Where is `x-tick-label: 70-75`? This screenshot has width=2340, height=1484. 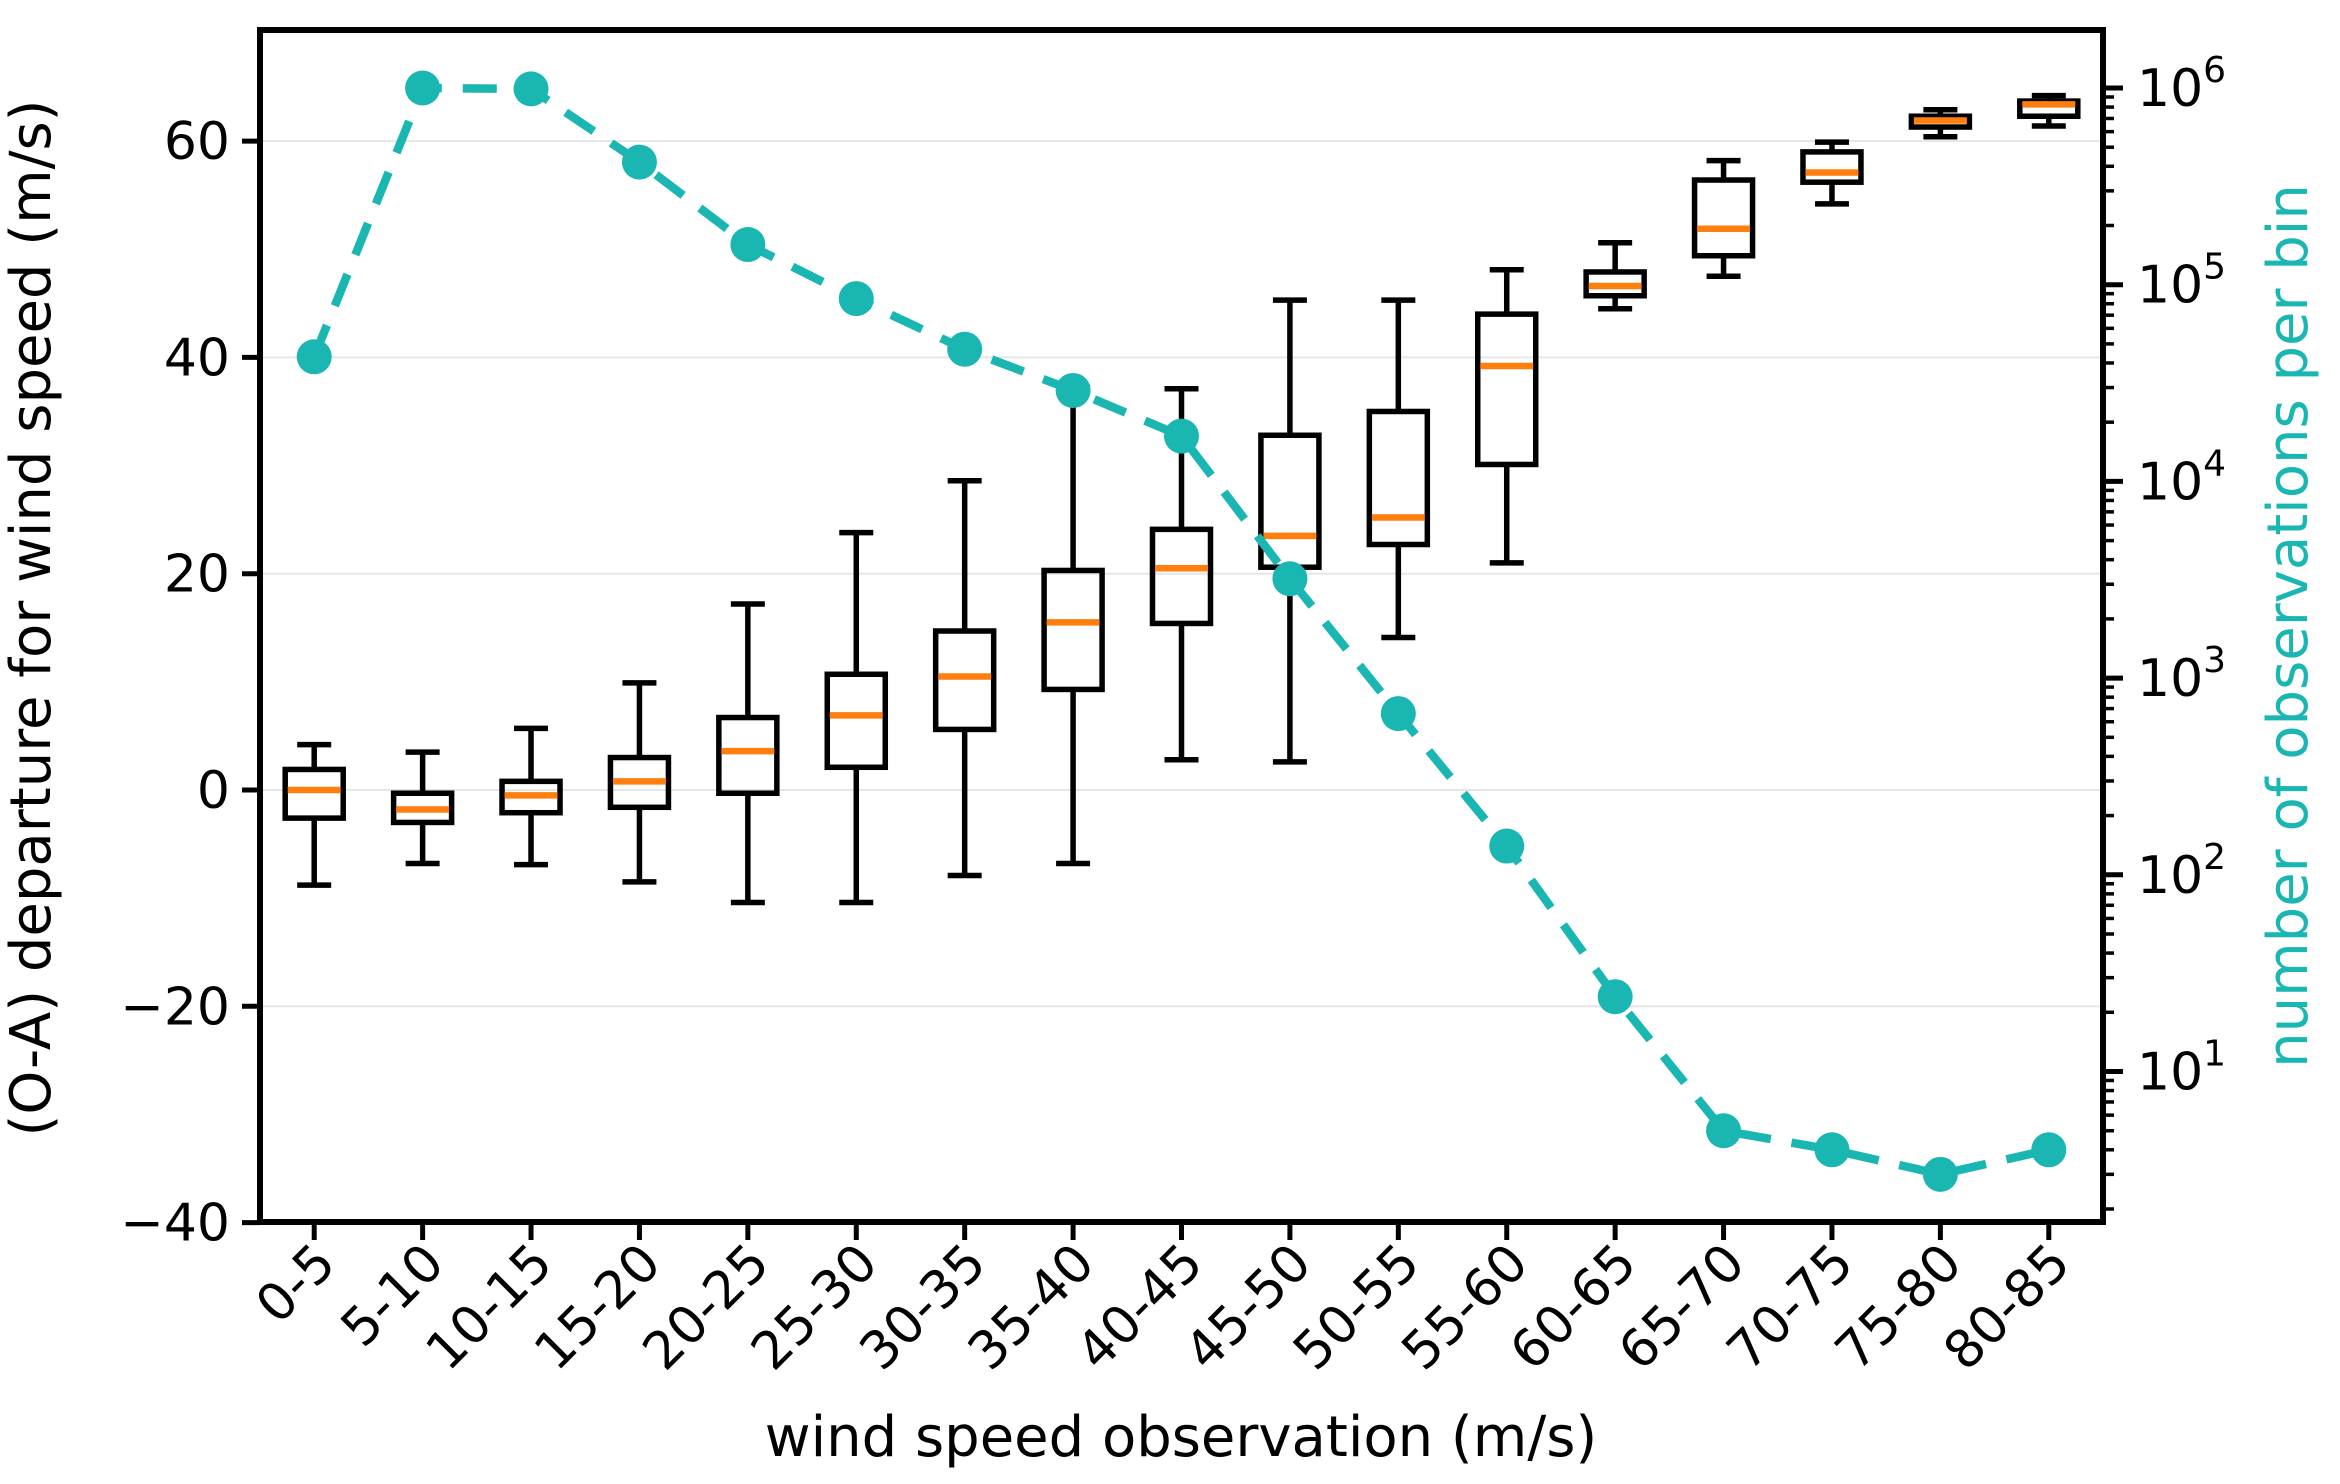 x-tick-label: 70-75 is located at coordinates (1790, 1307).